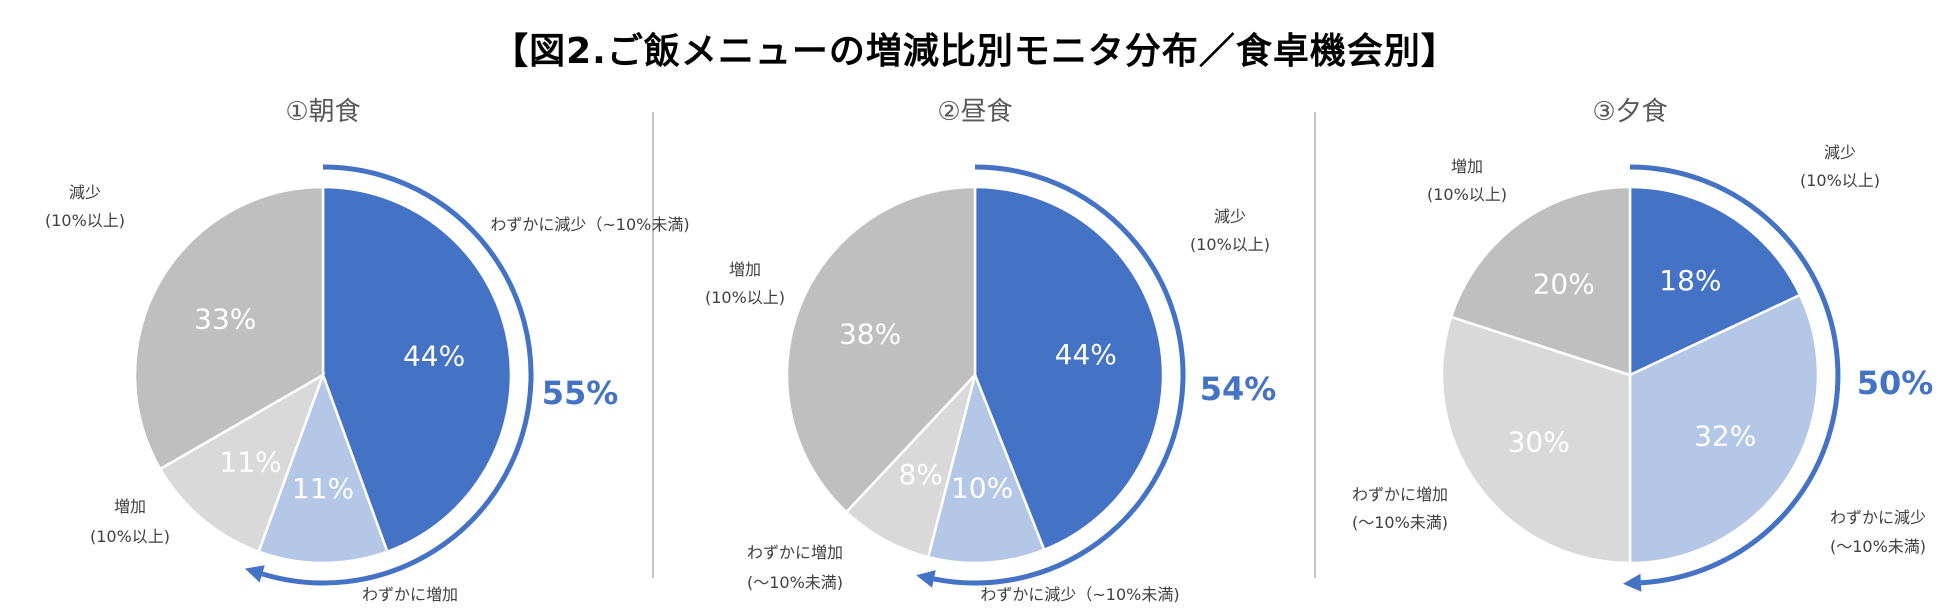 This screenshot has height=615, width=1950. I want to click on chart-2-slice-4-value: 38%, so click(870, 334).